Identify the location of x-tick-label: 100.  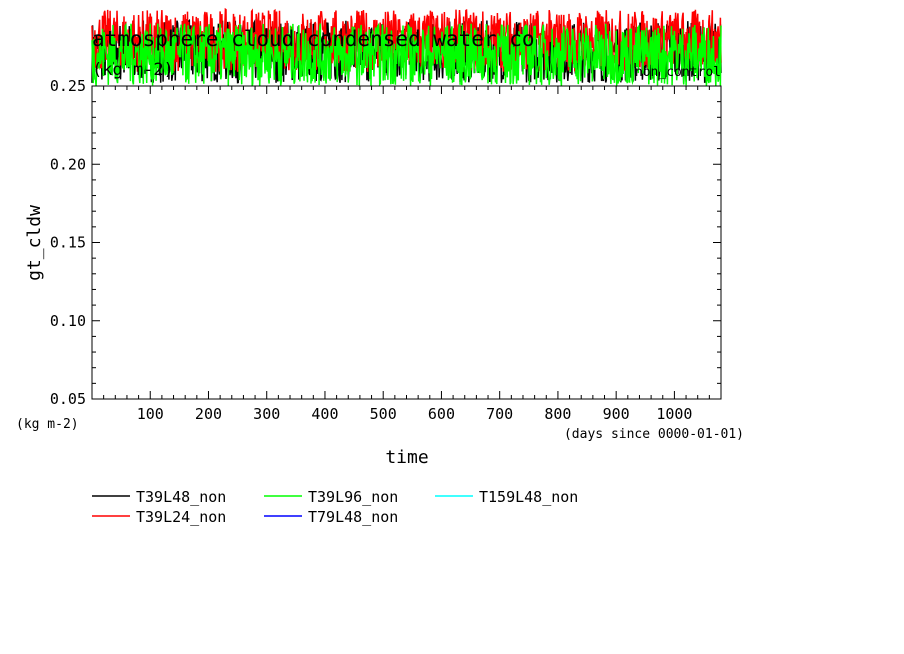
(150, 414).